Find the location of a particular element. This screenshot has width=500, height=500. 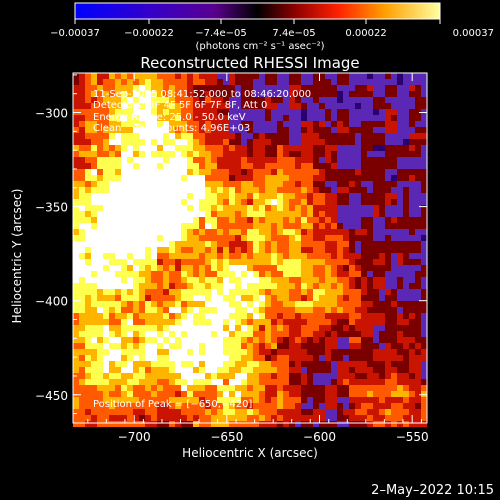

x-tick-label: −700 is located at coordinates (134, 437).